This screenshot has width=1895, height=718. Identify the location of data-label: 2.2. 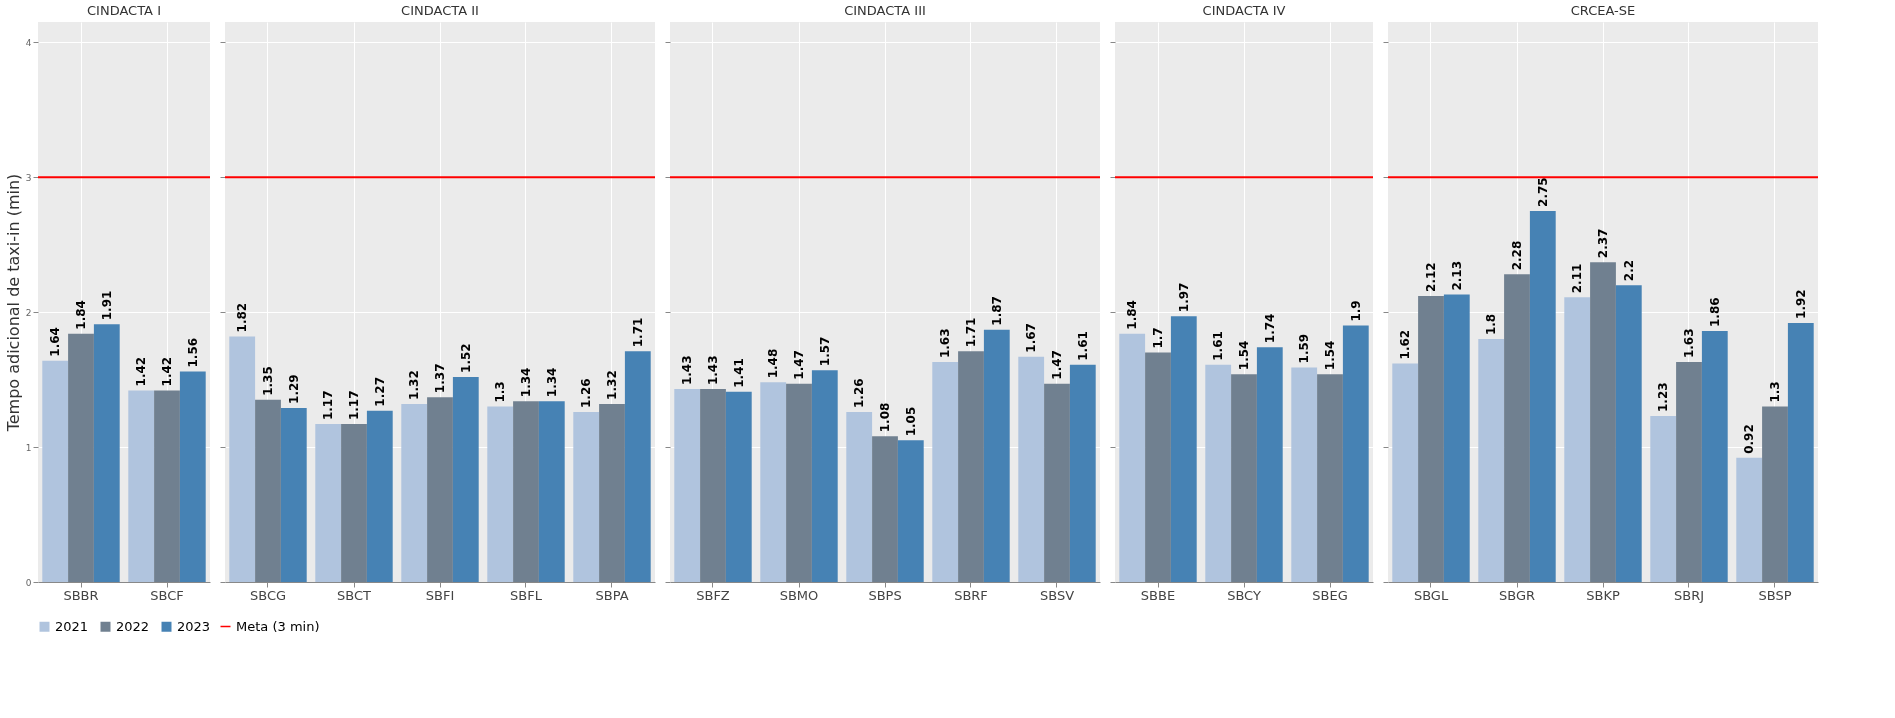
(1628, 270).